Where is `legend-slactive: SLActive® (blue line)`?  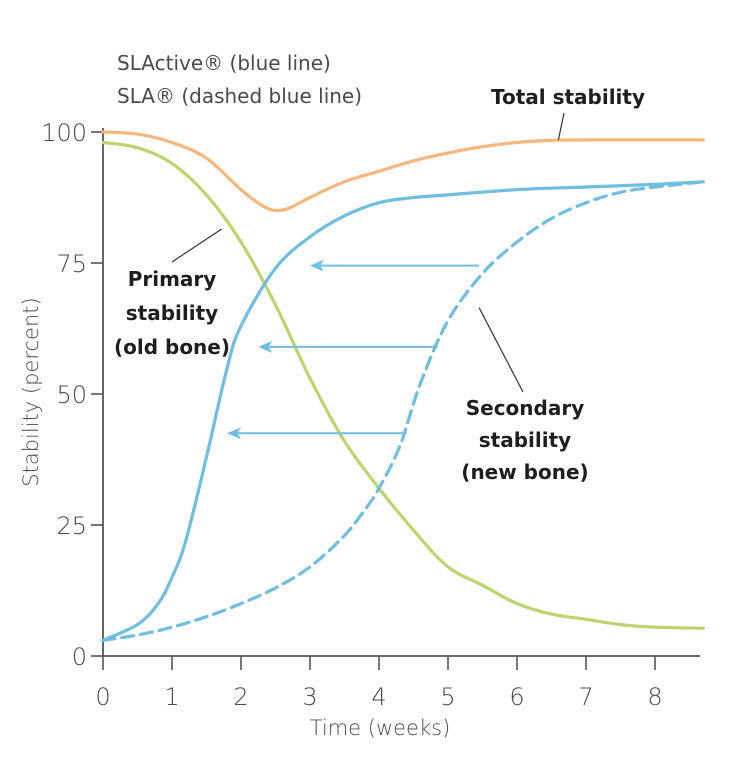
legend-slactive: SLActive® (blue line) is located at coordinates (224, 63).